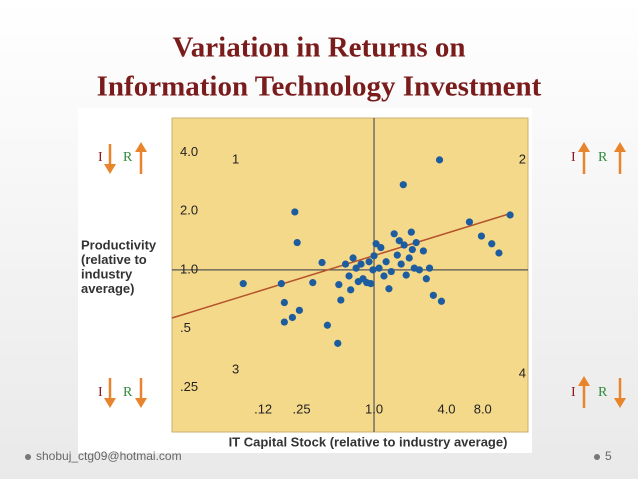 The image size is (638, 484). What do you see at coordinates (235, 158) in the screenshot?
I see `quadrant-number: 1` at bounding box center [235, 158].